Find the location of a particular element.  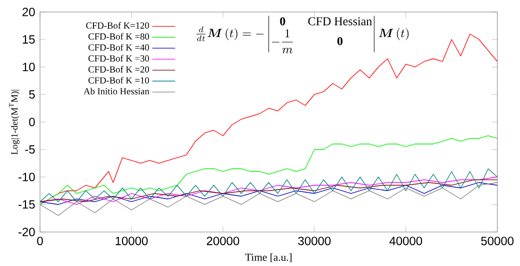

legend-label: Ab Initio Hessian is located at coordinates (117, 91).